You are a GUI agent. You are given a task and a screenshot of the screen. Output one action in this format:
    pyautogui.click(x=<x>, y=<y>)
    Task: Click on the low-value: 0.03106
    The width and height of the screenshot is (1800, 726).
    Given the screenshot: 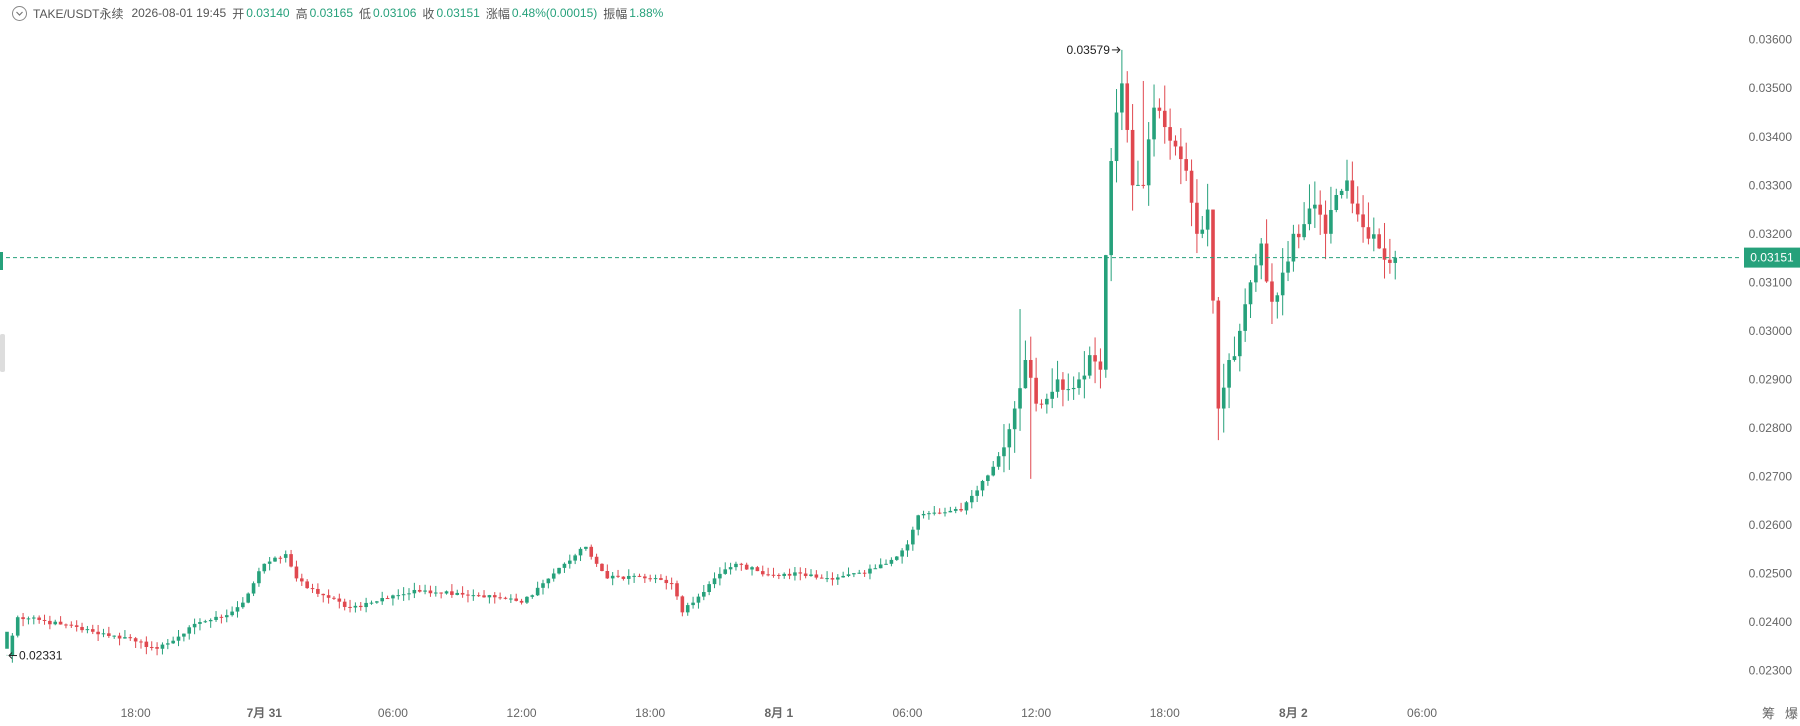 What is the action you would take?
    pyautogui.click(x=395, y=13)
    